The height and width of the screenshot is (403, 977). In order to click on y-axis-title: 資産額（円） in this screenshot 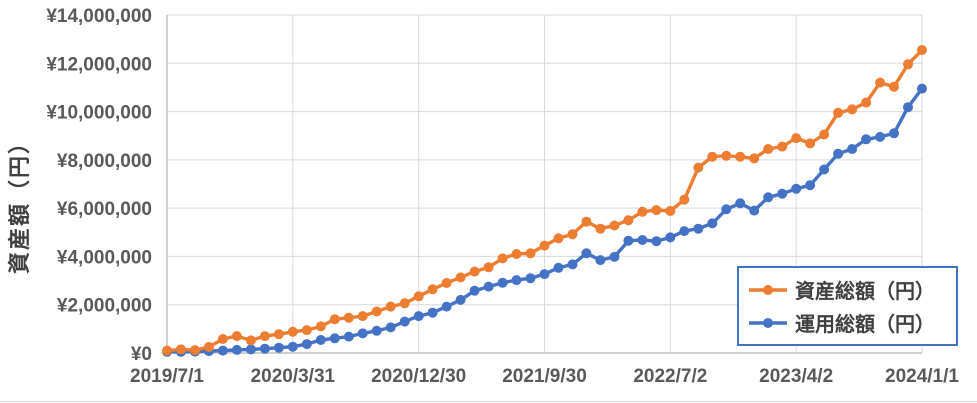, I will do `click(19, 202)`.